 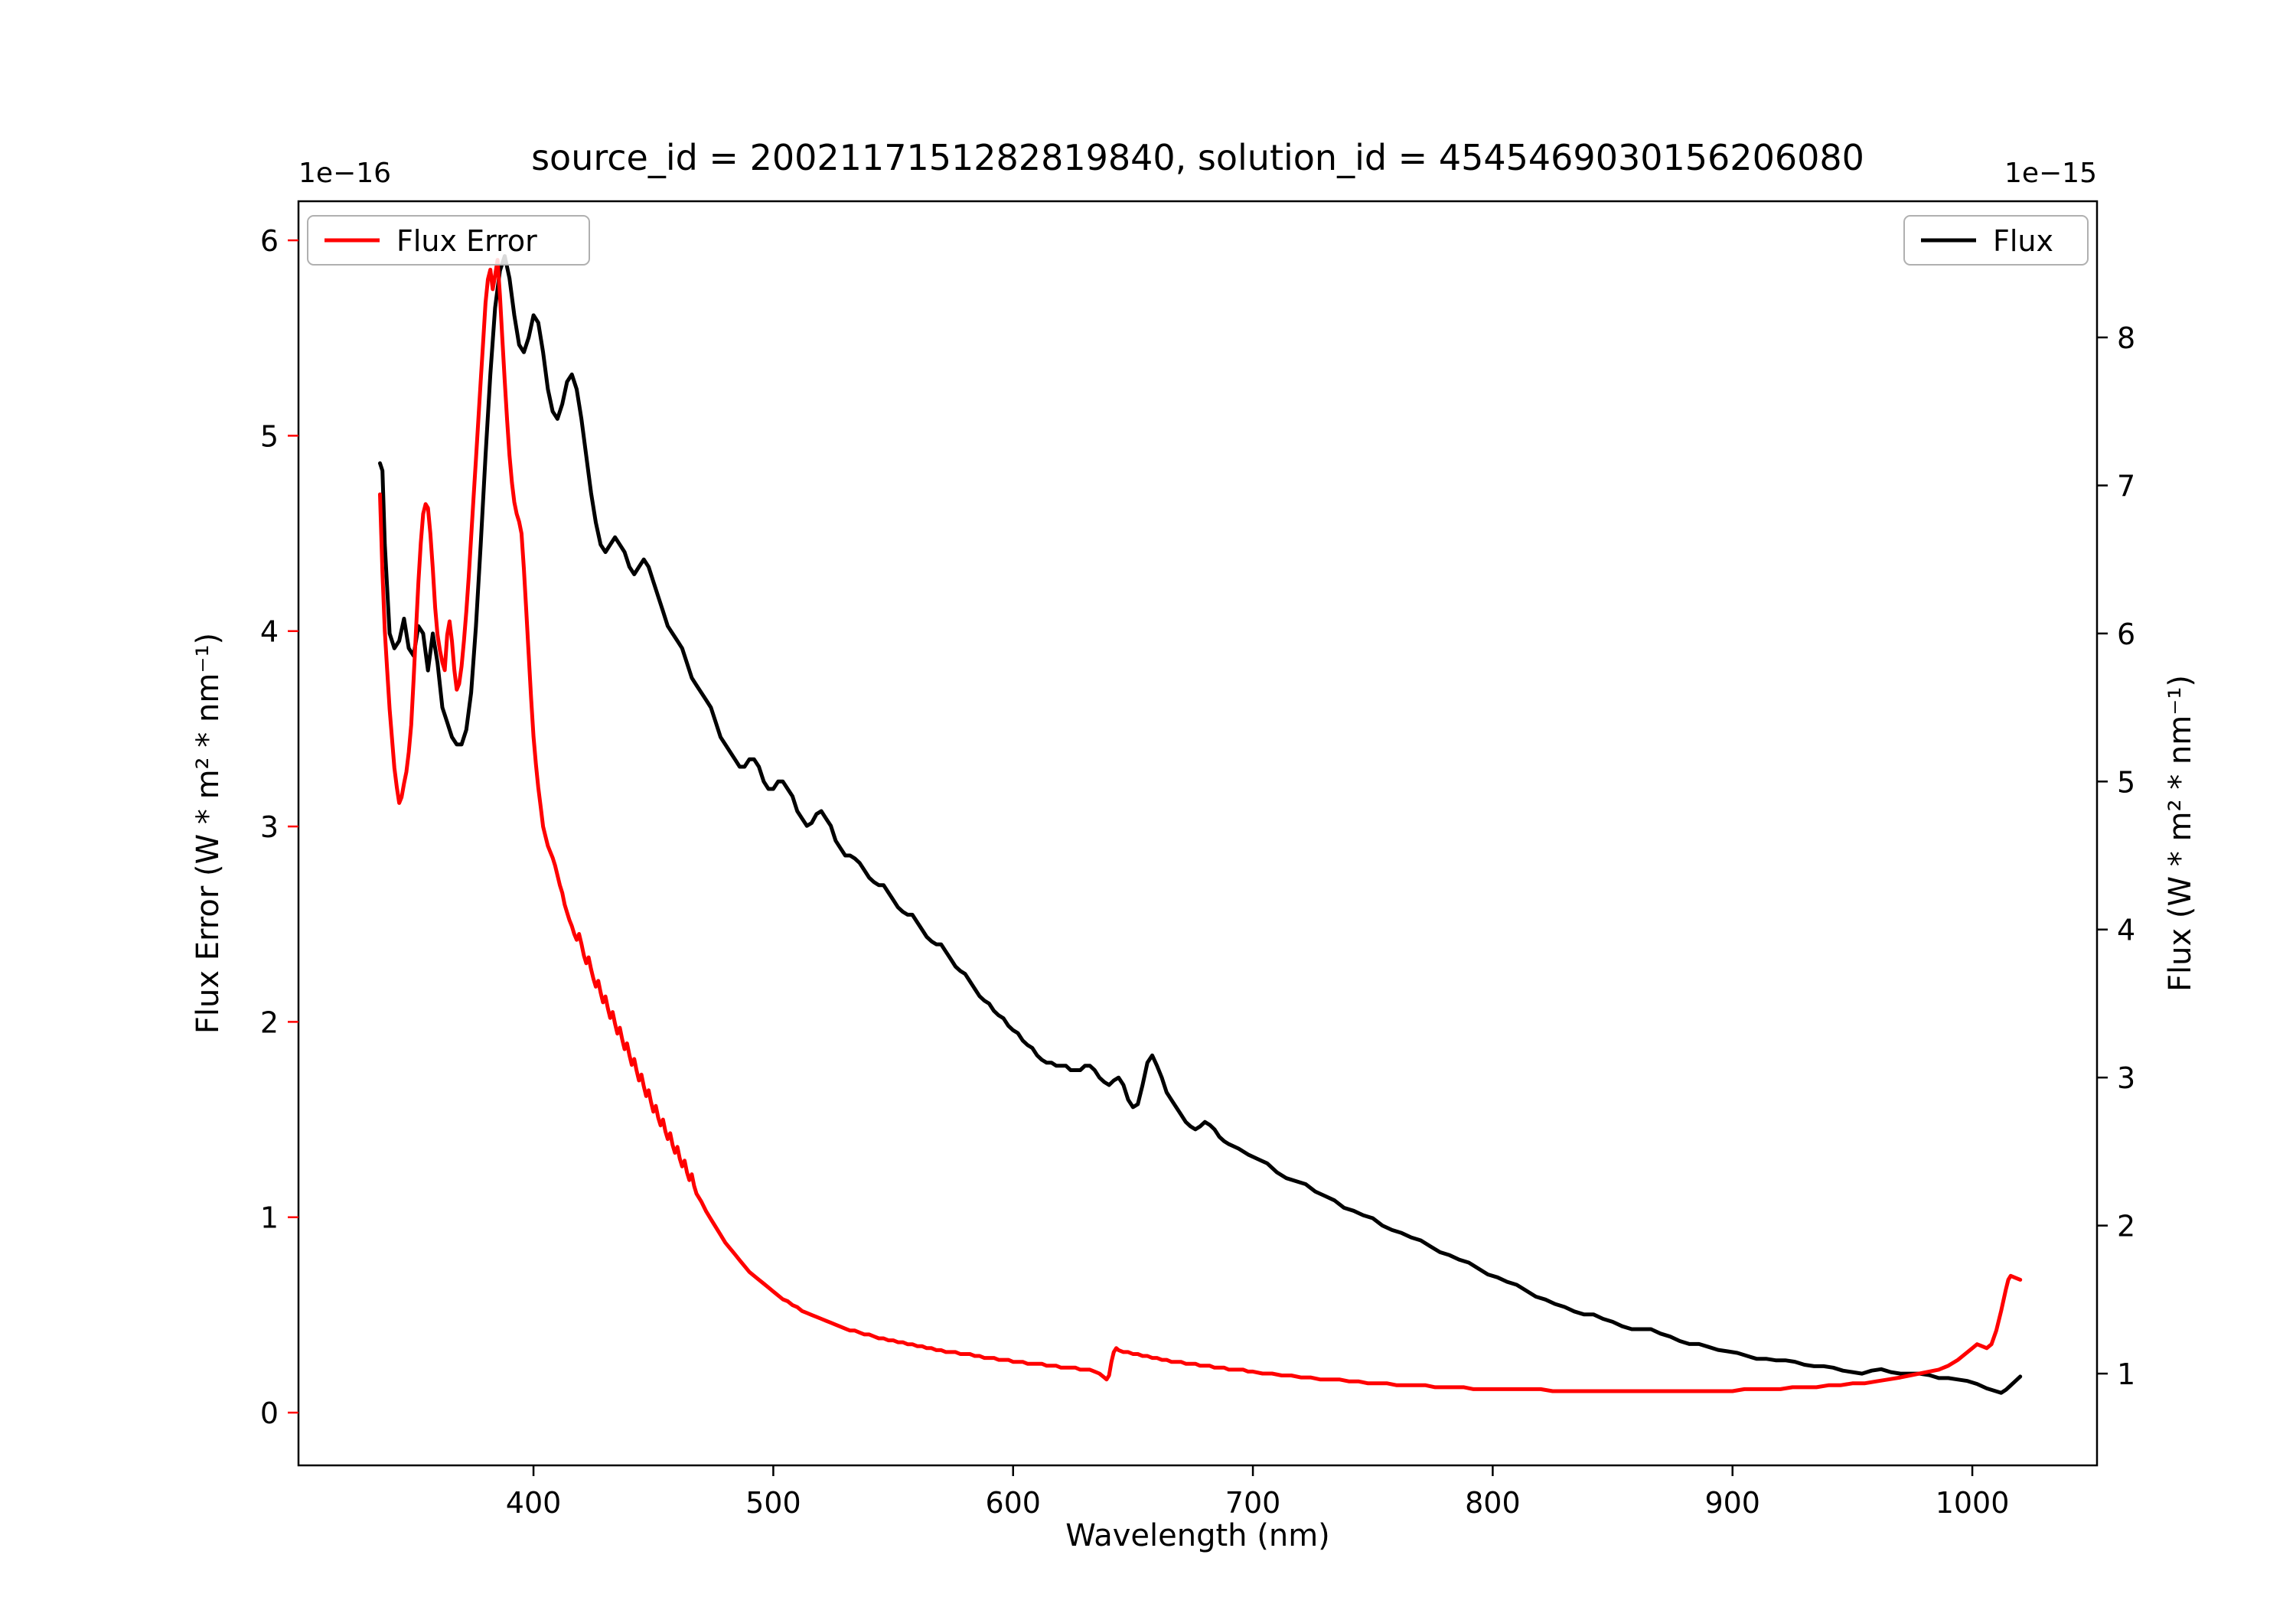 I want to click on right-y-tick-label: 7, so click(x=2126, y=486).